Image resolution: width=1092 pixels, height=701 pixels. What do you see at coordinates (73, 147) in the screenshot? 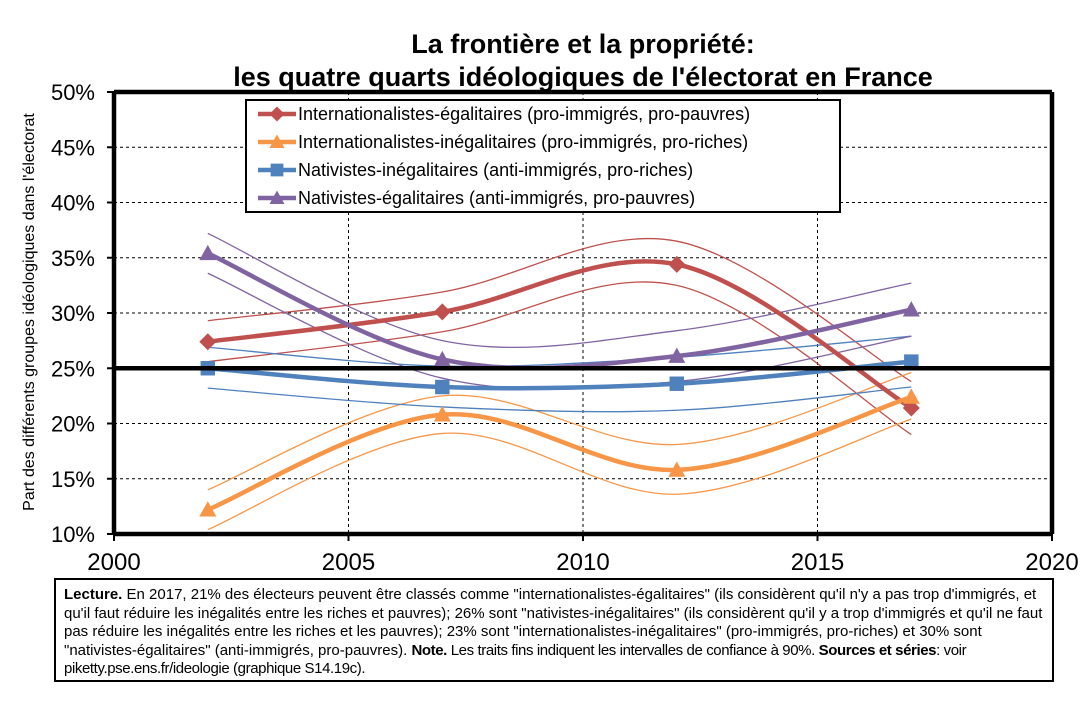
I see `y-tick-label: 45%` at bounding box center [73, 147].